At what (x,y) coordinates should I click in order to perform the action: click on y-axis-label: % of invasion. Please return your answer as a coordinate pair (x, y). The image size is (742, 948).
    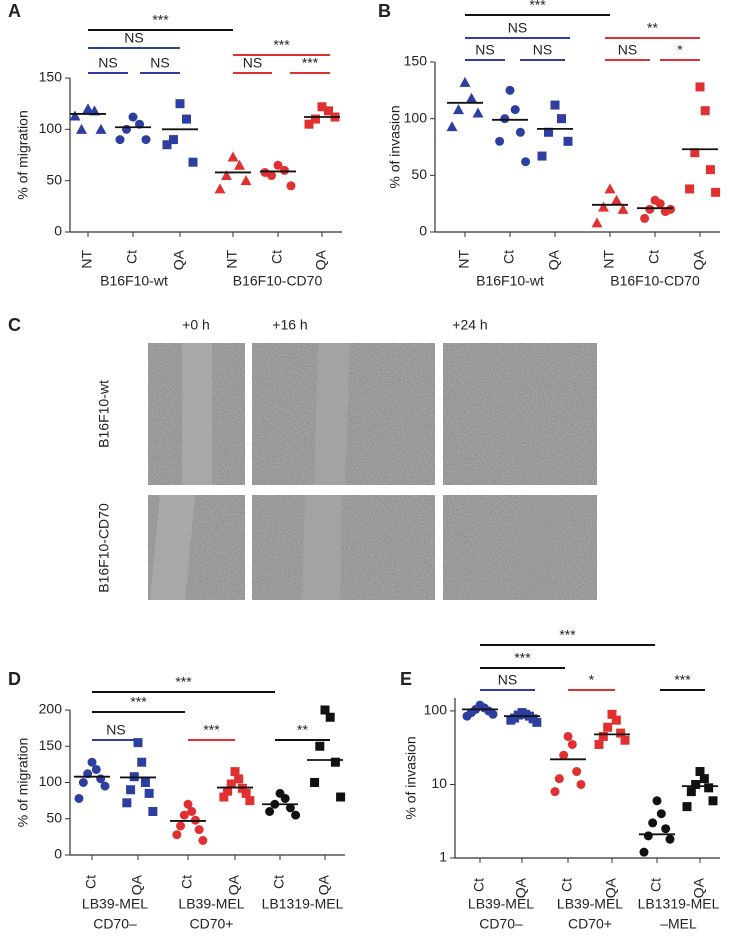
    Looking at the image, I should click on (395, 146).